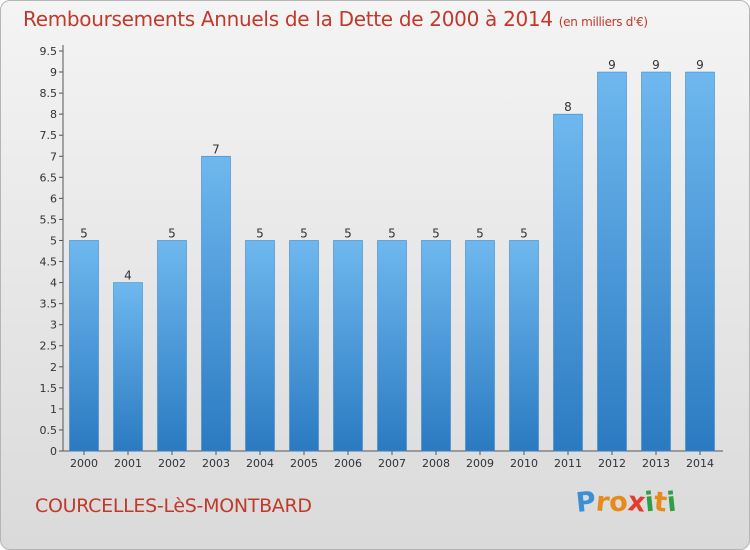 The height and width of the screenshot is (550, 750). What do you see at coordinates (53, 156) in the screenshot?
I see `y-tick-label: 7` at bounding box center [53, 156].